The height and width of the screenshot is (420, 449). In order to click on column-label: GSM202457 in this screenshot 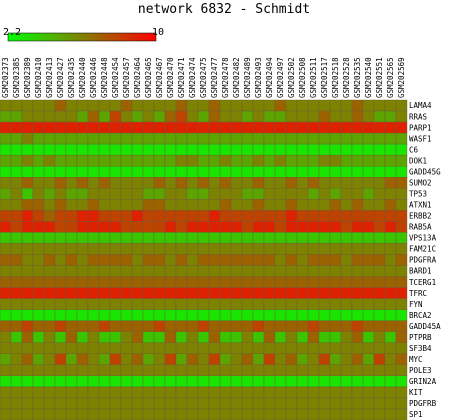, I will do `click(126, 77)`.